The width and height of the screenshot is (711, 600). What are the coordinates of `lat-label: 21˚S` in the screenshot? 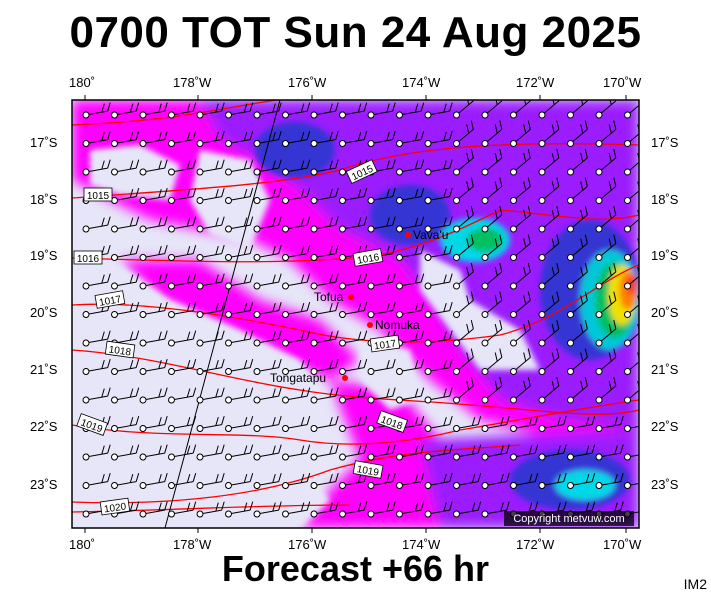 It's located at (665, 369).